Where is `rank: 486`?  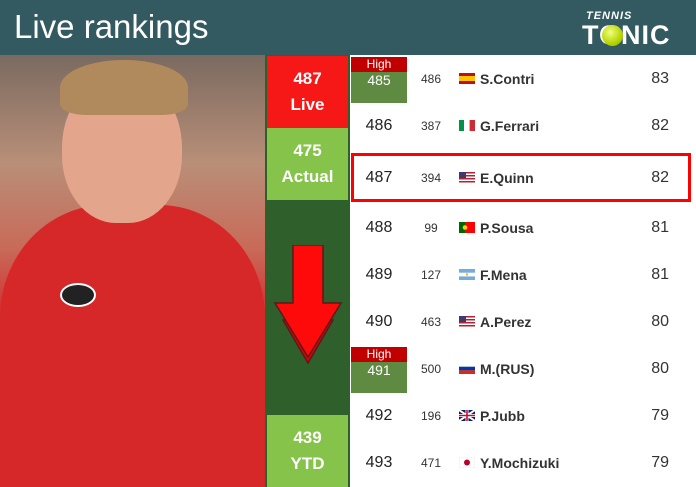
rank: 486 is located at coordinates (379, 125).